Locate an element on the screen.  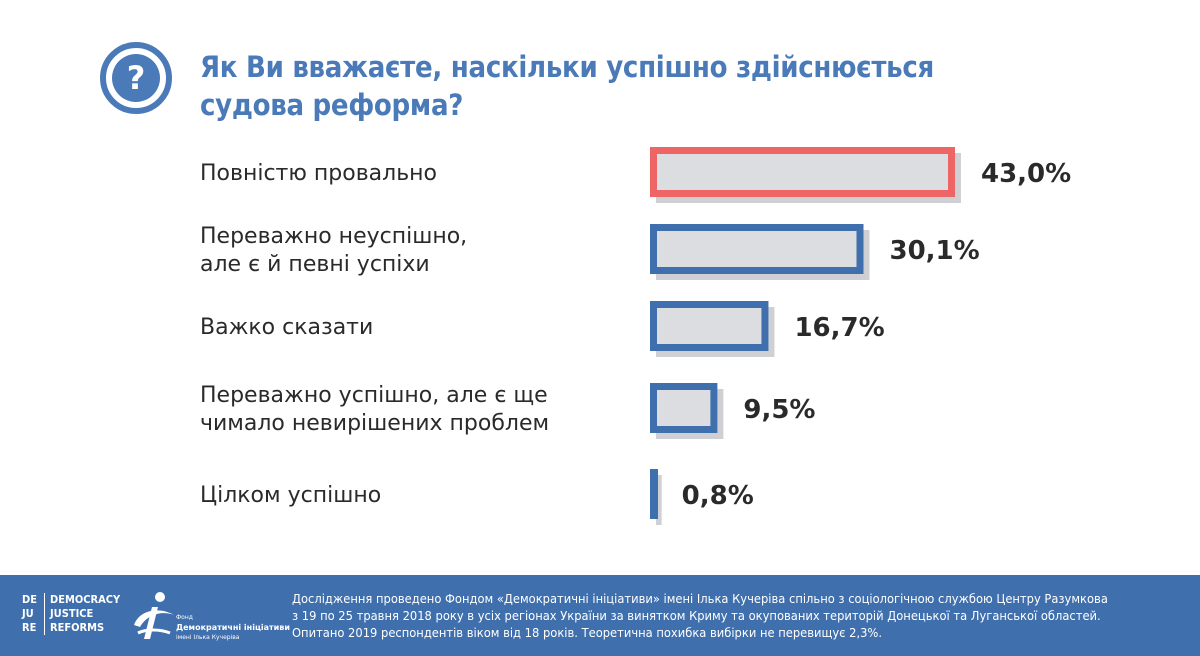
category-label-3-line-1: Важко сказати is located at coordinates (286, 327).